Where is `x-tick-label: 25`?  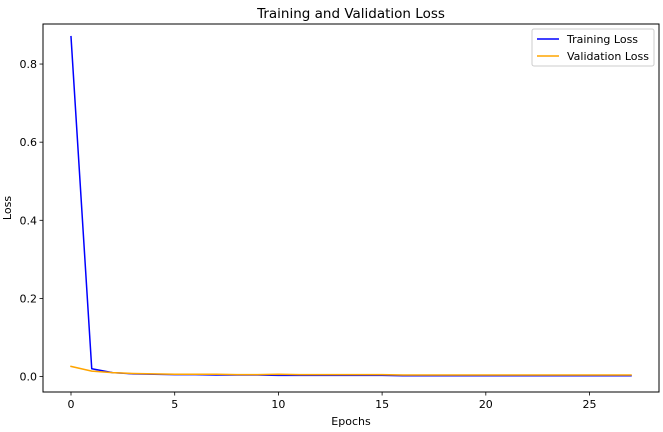 x-tick-label: 25 is located at coordinates (590, 404).